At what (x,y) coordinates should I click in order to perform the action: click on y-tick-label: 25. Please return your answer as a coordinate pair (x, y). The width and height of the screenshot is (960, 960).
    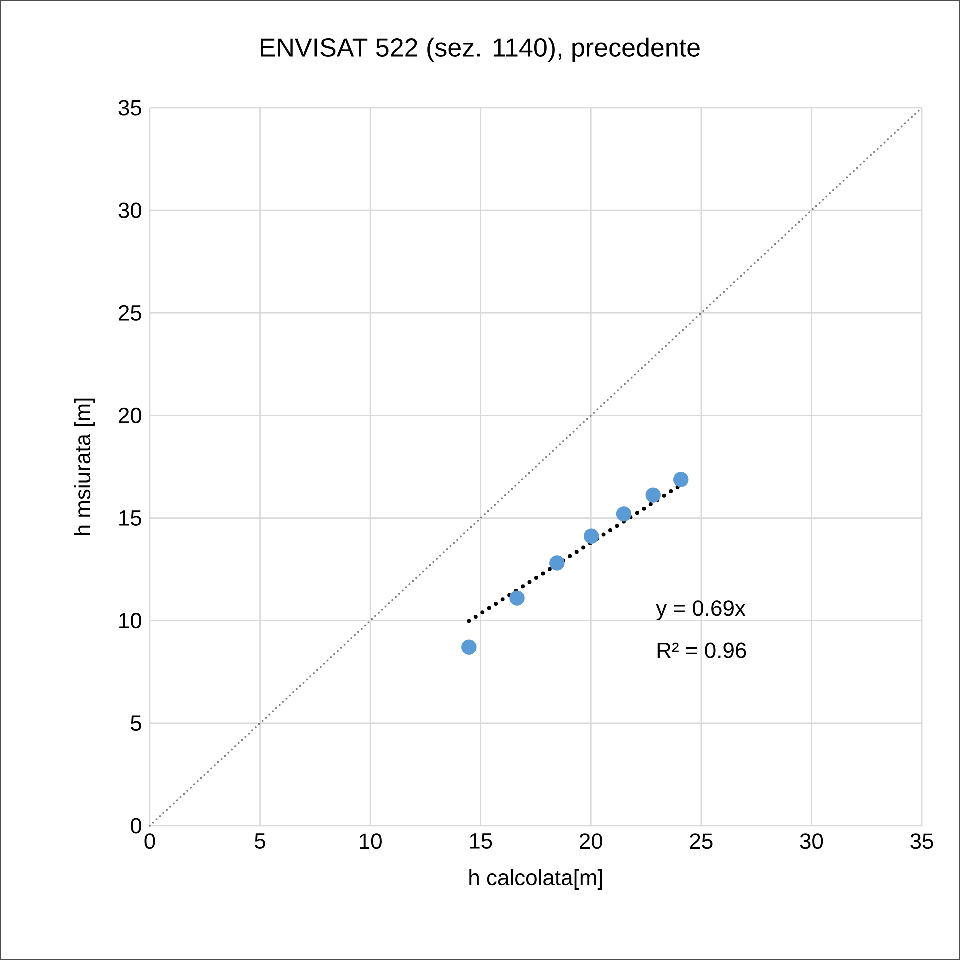
    Looking at the image, I should click on (130, 313).